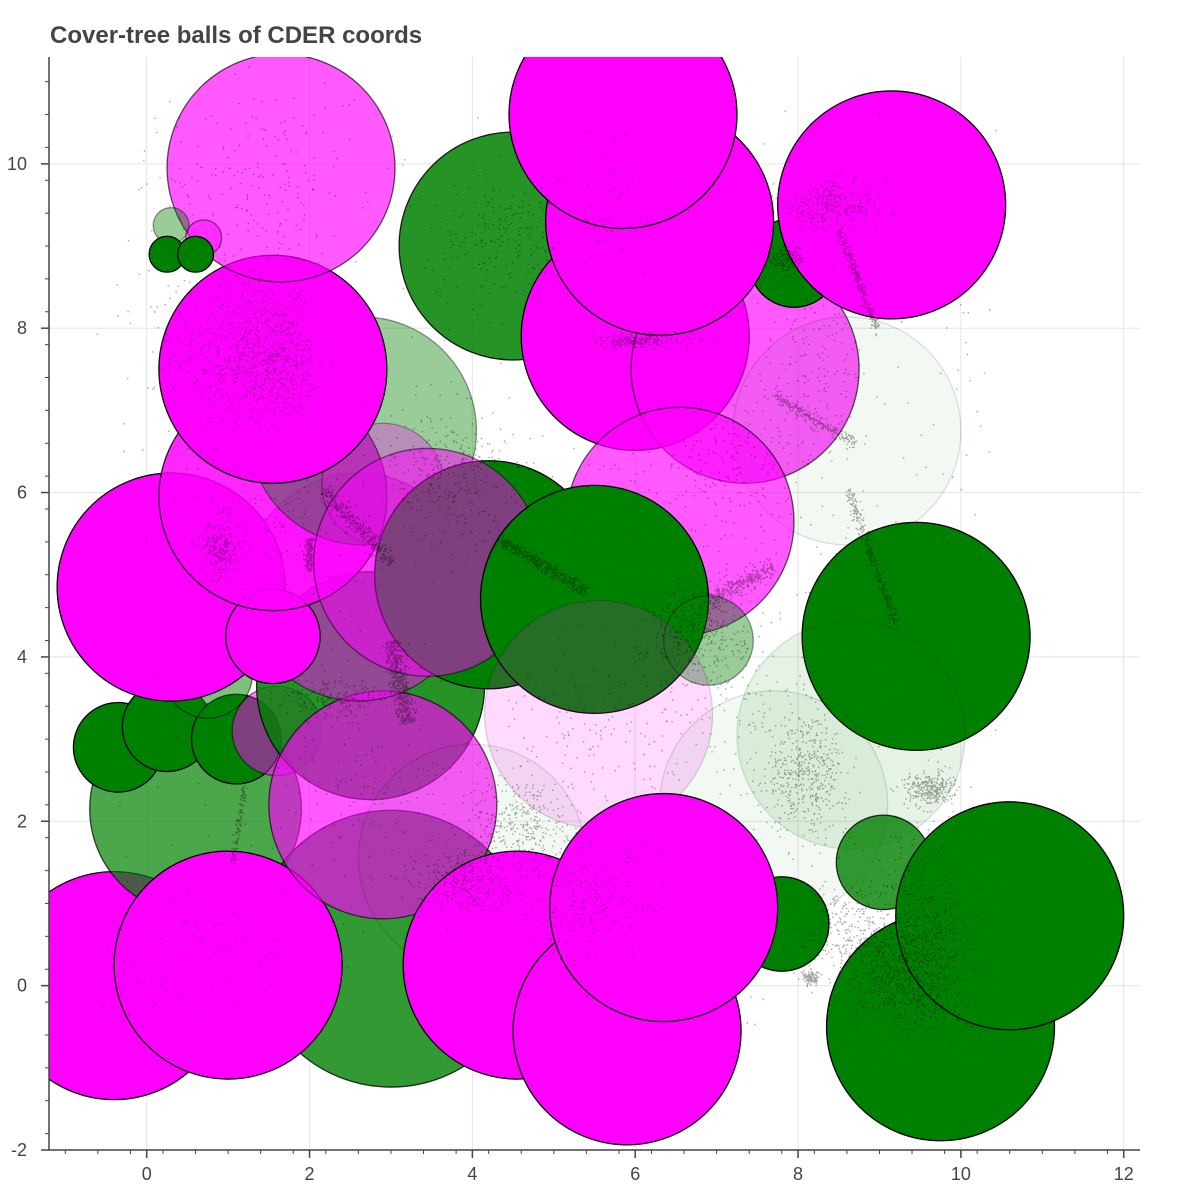  I want to click on x-tick-label: 6, so click(635, 1174).